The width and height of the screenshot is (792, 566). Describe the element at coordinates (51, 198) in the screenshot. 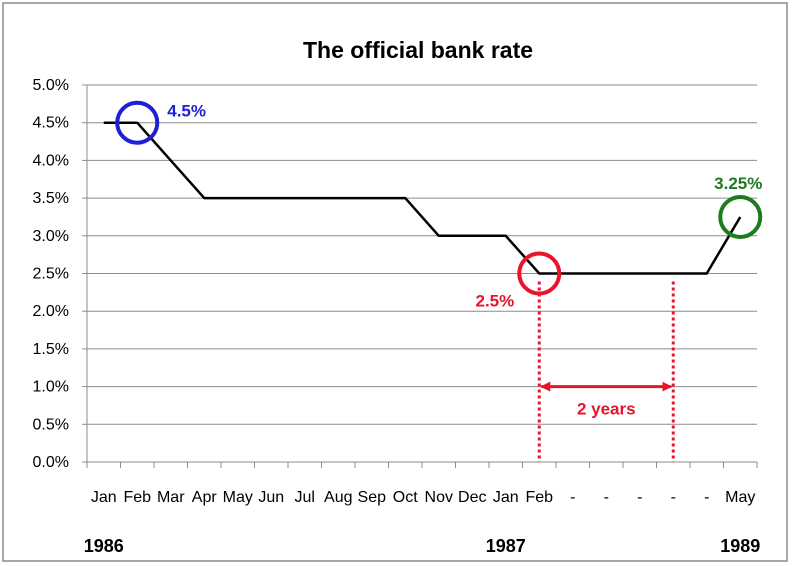

I see `y-tick-label: 3.5%` at that location.